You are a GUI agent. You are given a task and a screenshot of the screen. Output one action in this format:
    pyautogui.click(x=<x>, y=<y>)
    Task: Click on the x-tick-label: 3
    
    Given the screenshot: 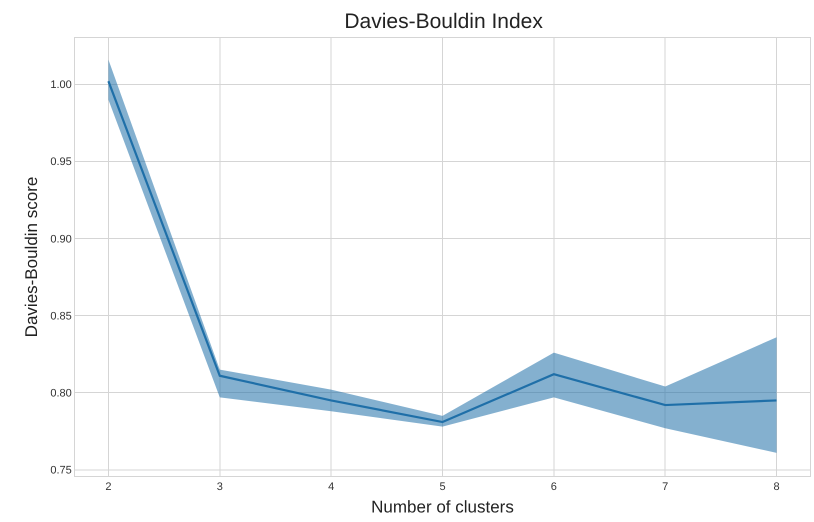 What is the action you would take?
    pyautogui.click(x=219, y=487)
    